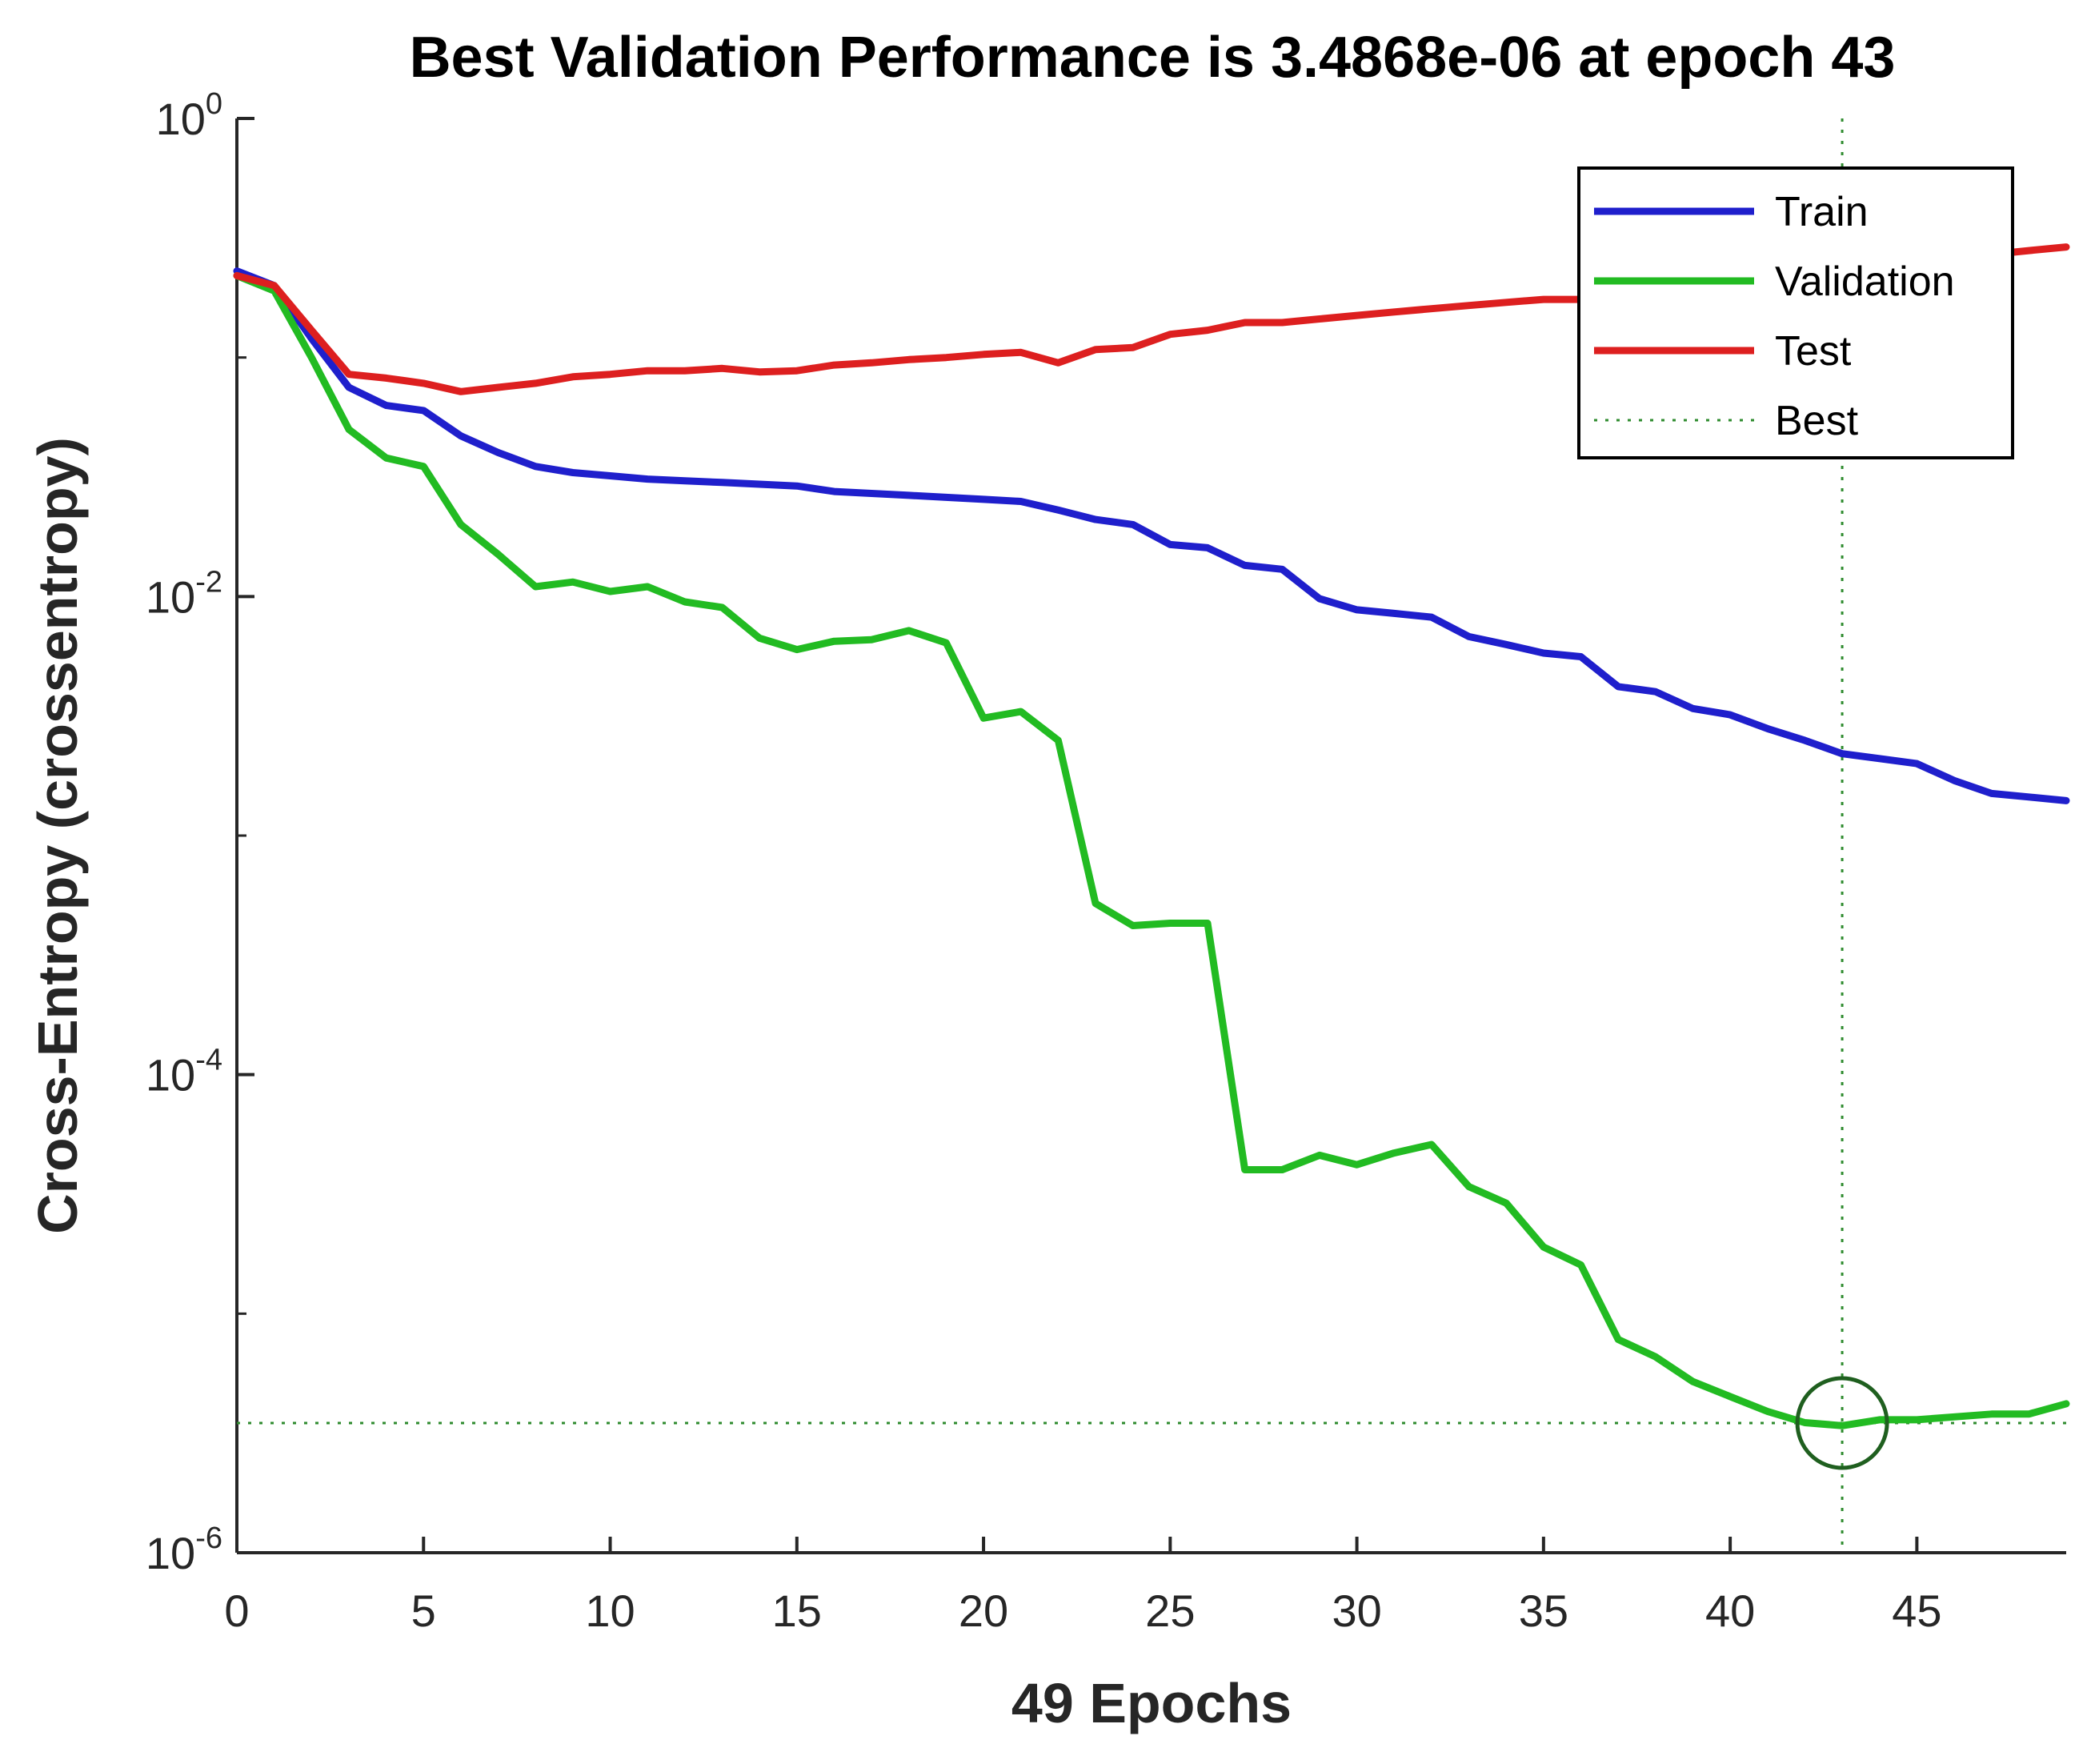 The width and height of the screenshot is (2099, 1764). What do you see at coordinates (1822, 212) in the screenshot?
I see `legend-label-train: Train` at bounding box center [1822, 212].